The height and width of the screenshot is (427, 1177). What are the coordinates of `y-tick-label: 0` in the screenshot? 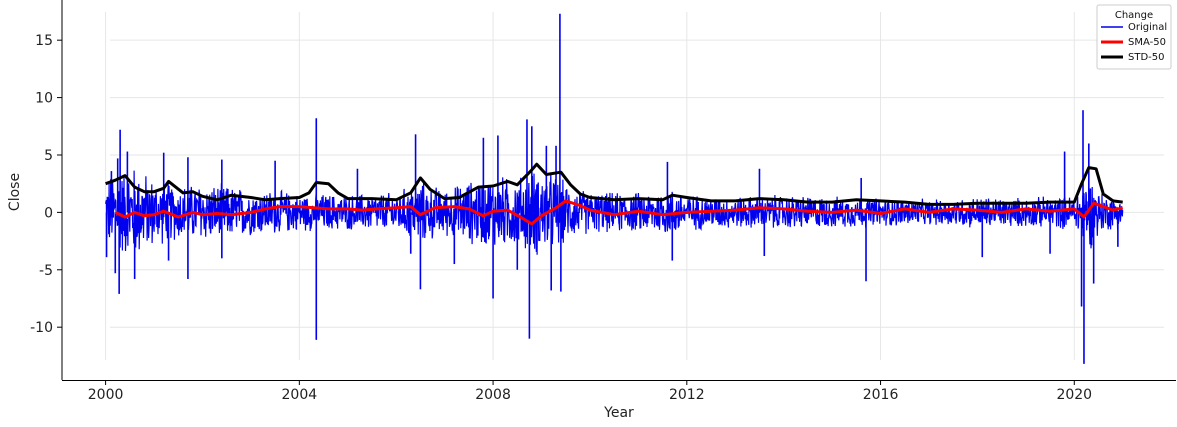 It's located at (48, 213).